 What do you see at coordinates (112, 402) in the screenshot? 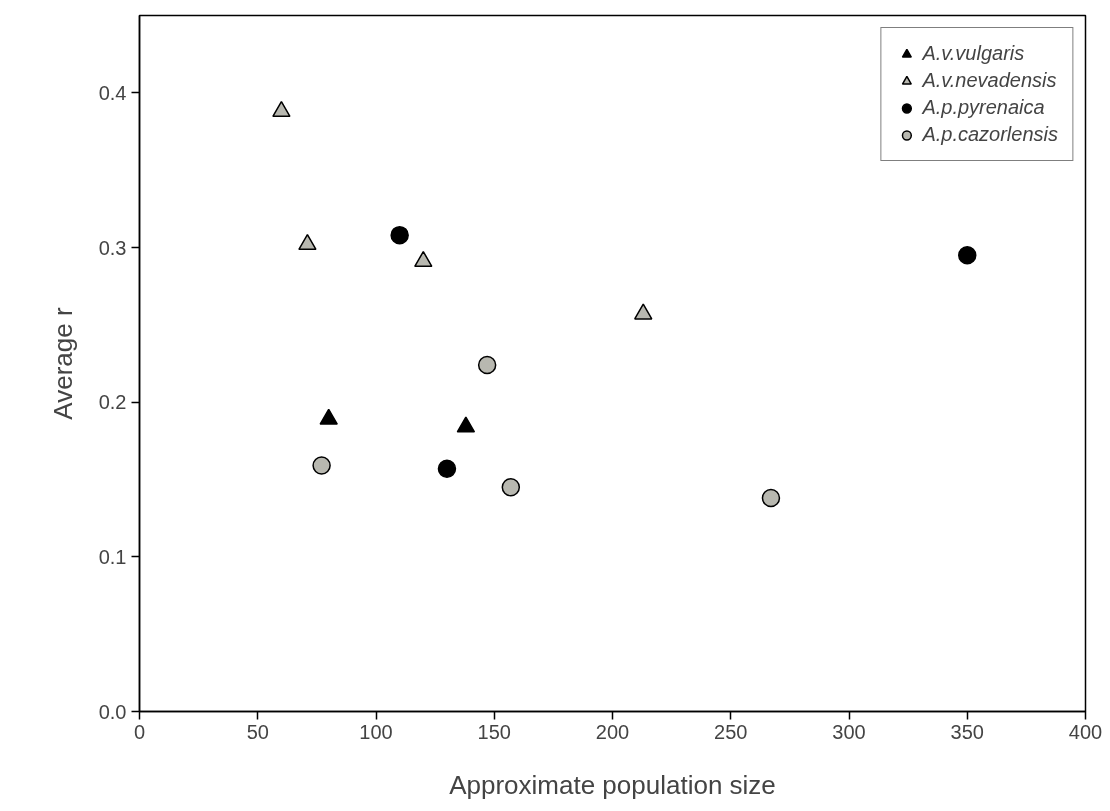
I see `y-tick-label: 0.2` at bounding box center [112, 402].